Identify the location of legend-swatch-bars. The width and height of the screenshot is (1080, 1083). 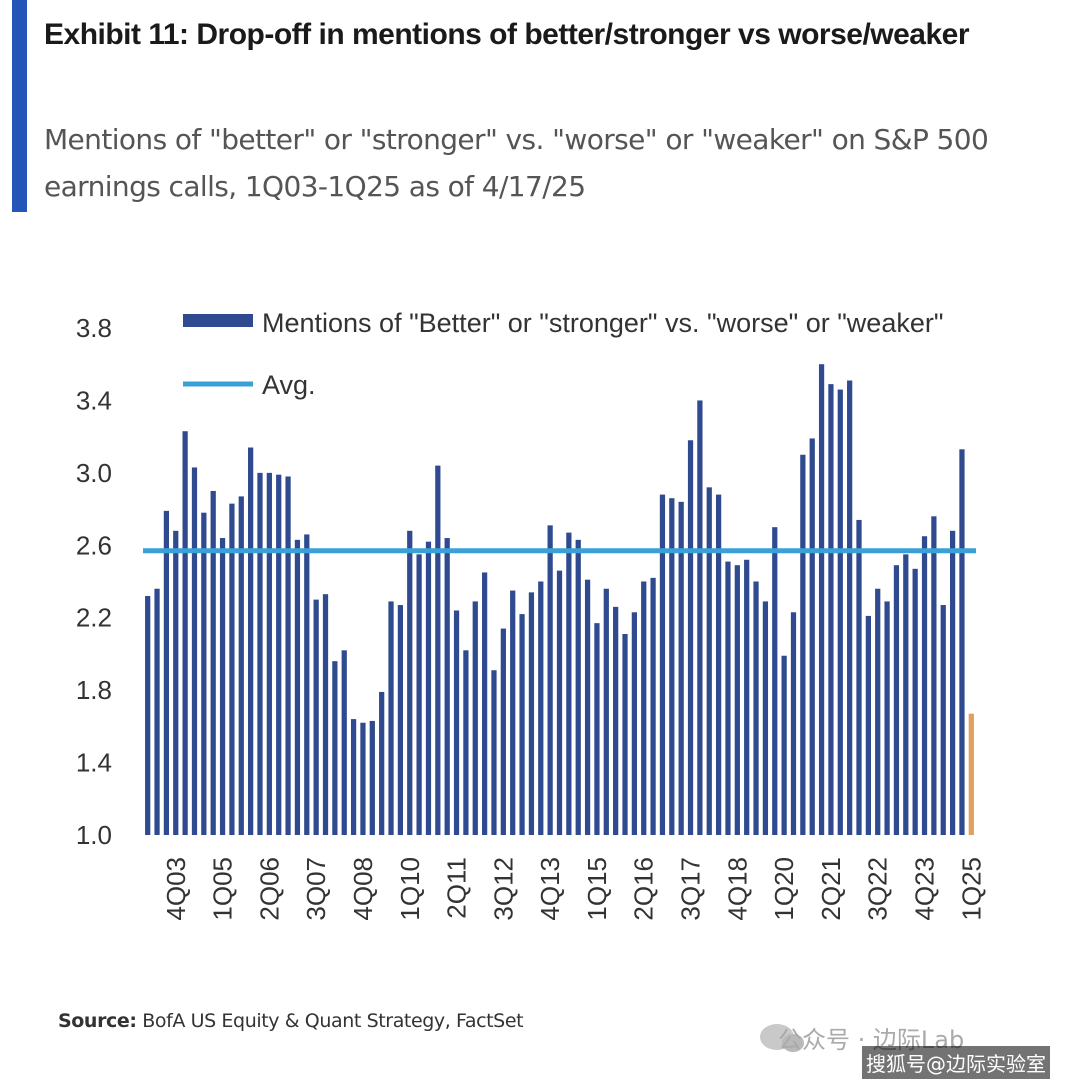
(218, 320).